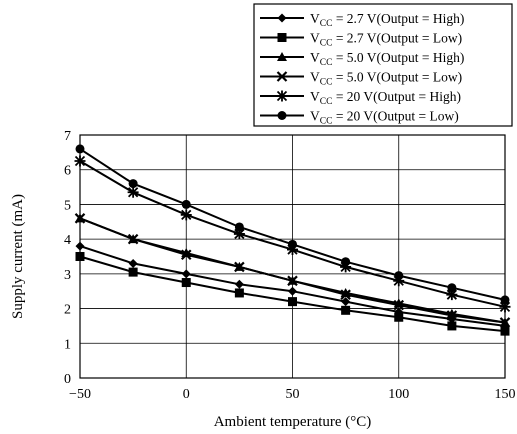 The image size is (517, 434). Describe the element at coordinates (67, 205) in the screenshot. I see `y-tick-label: 5` at that location.